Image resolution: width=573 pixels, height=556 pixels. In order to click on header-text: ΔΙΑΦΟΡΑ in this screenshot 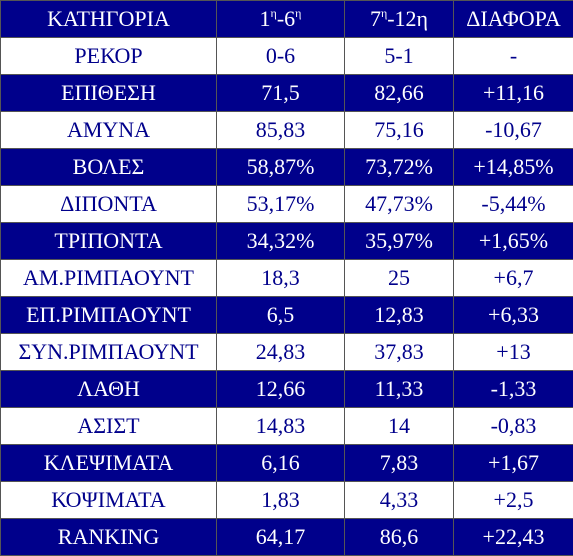, I will do `click(513, 18)`.